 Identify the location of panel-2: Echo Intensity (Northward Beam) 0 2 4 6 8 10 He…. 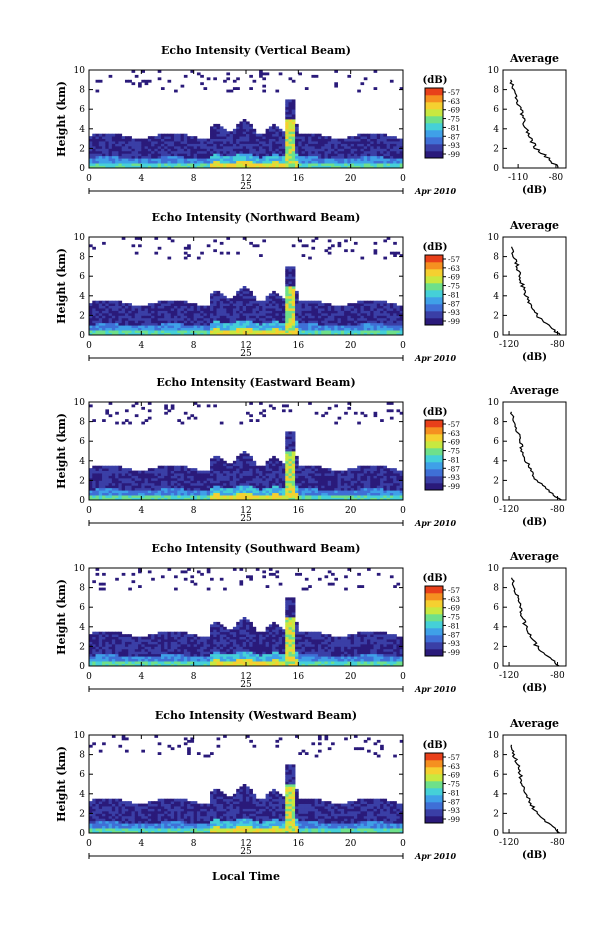
(311, 287).